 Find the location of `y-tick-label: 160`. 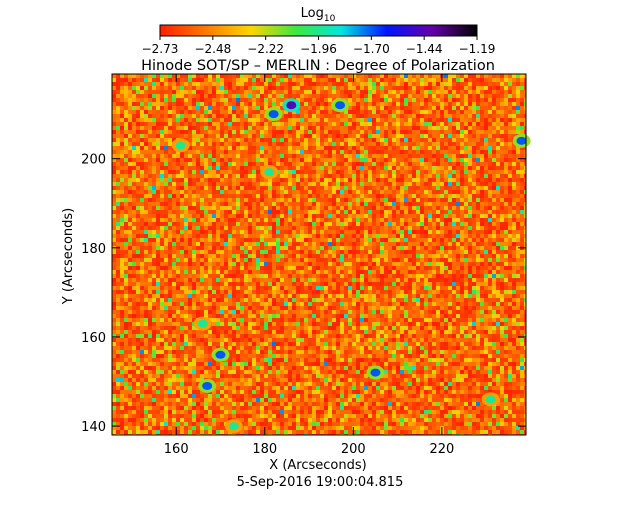

y-tick-label: 160 is located at coordinates (93, 338).